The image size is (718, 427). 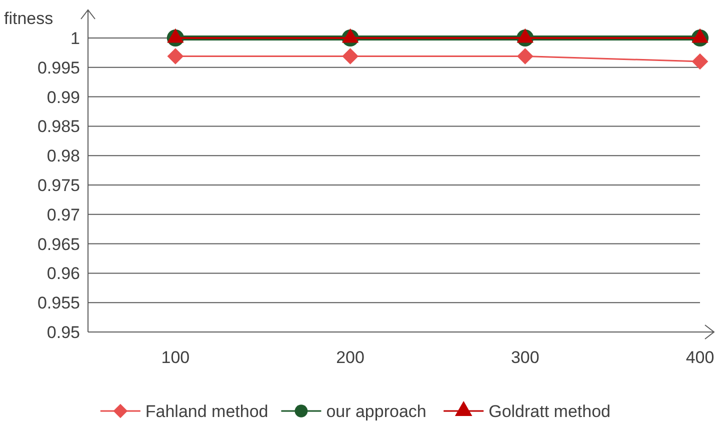 What do you see at coordinates (525, 357) in the screenshot?
I see `x-tick-label: 300` at bounding box center [525, 357].